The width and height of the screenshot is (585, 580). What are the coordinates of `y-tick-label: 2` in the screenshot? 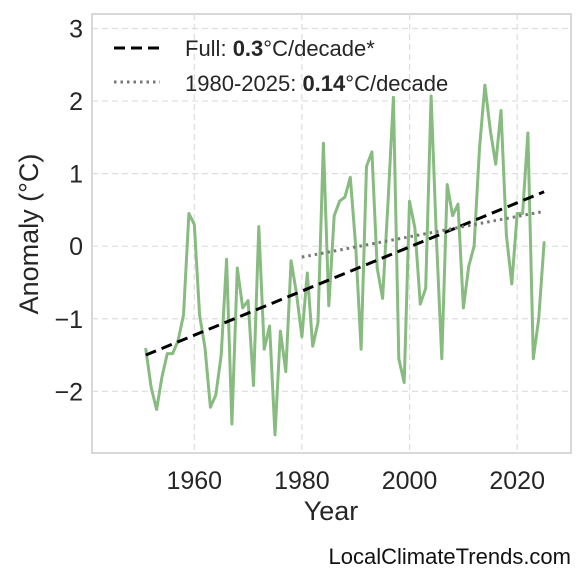 It's located at (76, 102).